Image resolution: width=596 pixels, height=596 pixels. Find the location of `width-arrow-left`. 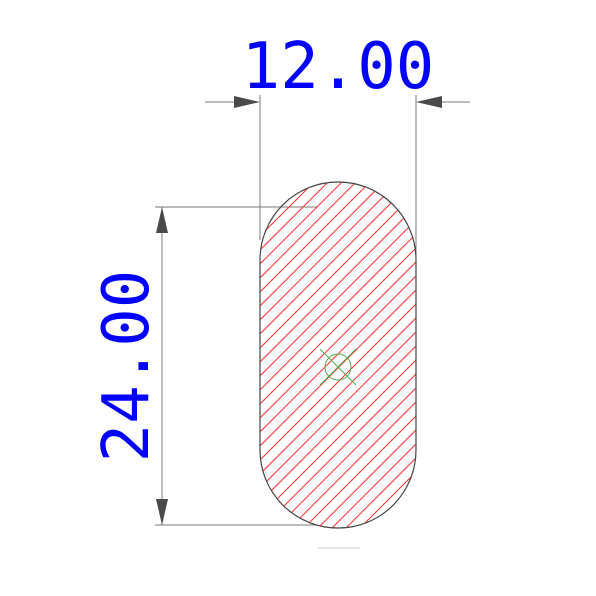

width-arrow-left is located at coordinates (247, 102).